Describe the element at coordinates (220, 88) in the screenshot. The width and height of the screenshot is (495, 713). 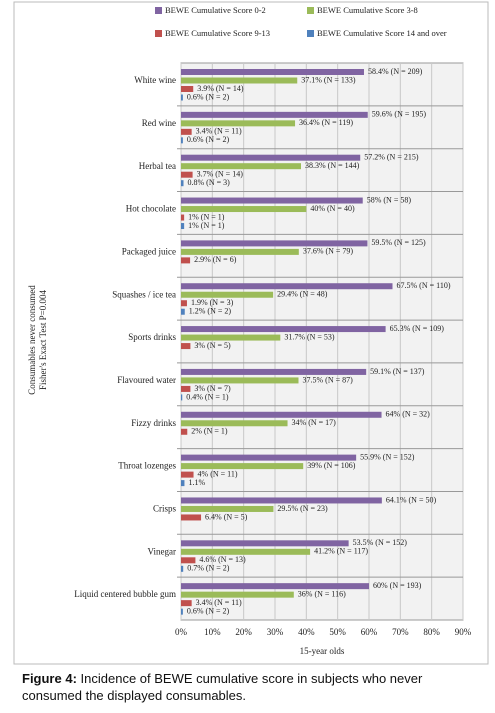
I see `data-label: 3.9% (N = 14)` at that location.